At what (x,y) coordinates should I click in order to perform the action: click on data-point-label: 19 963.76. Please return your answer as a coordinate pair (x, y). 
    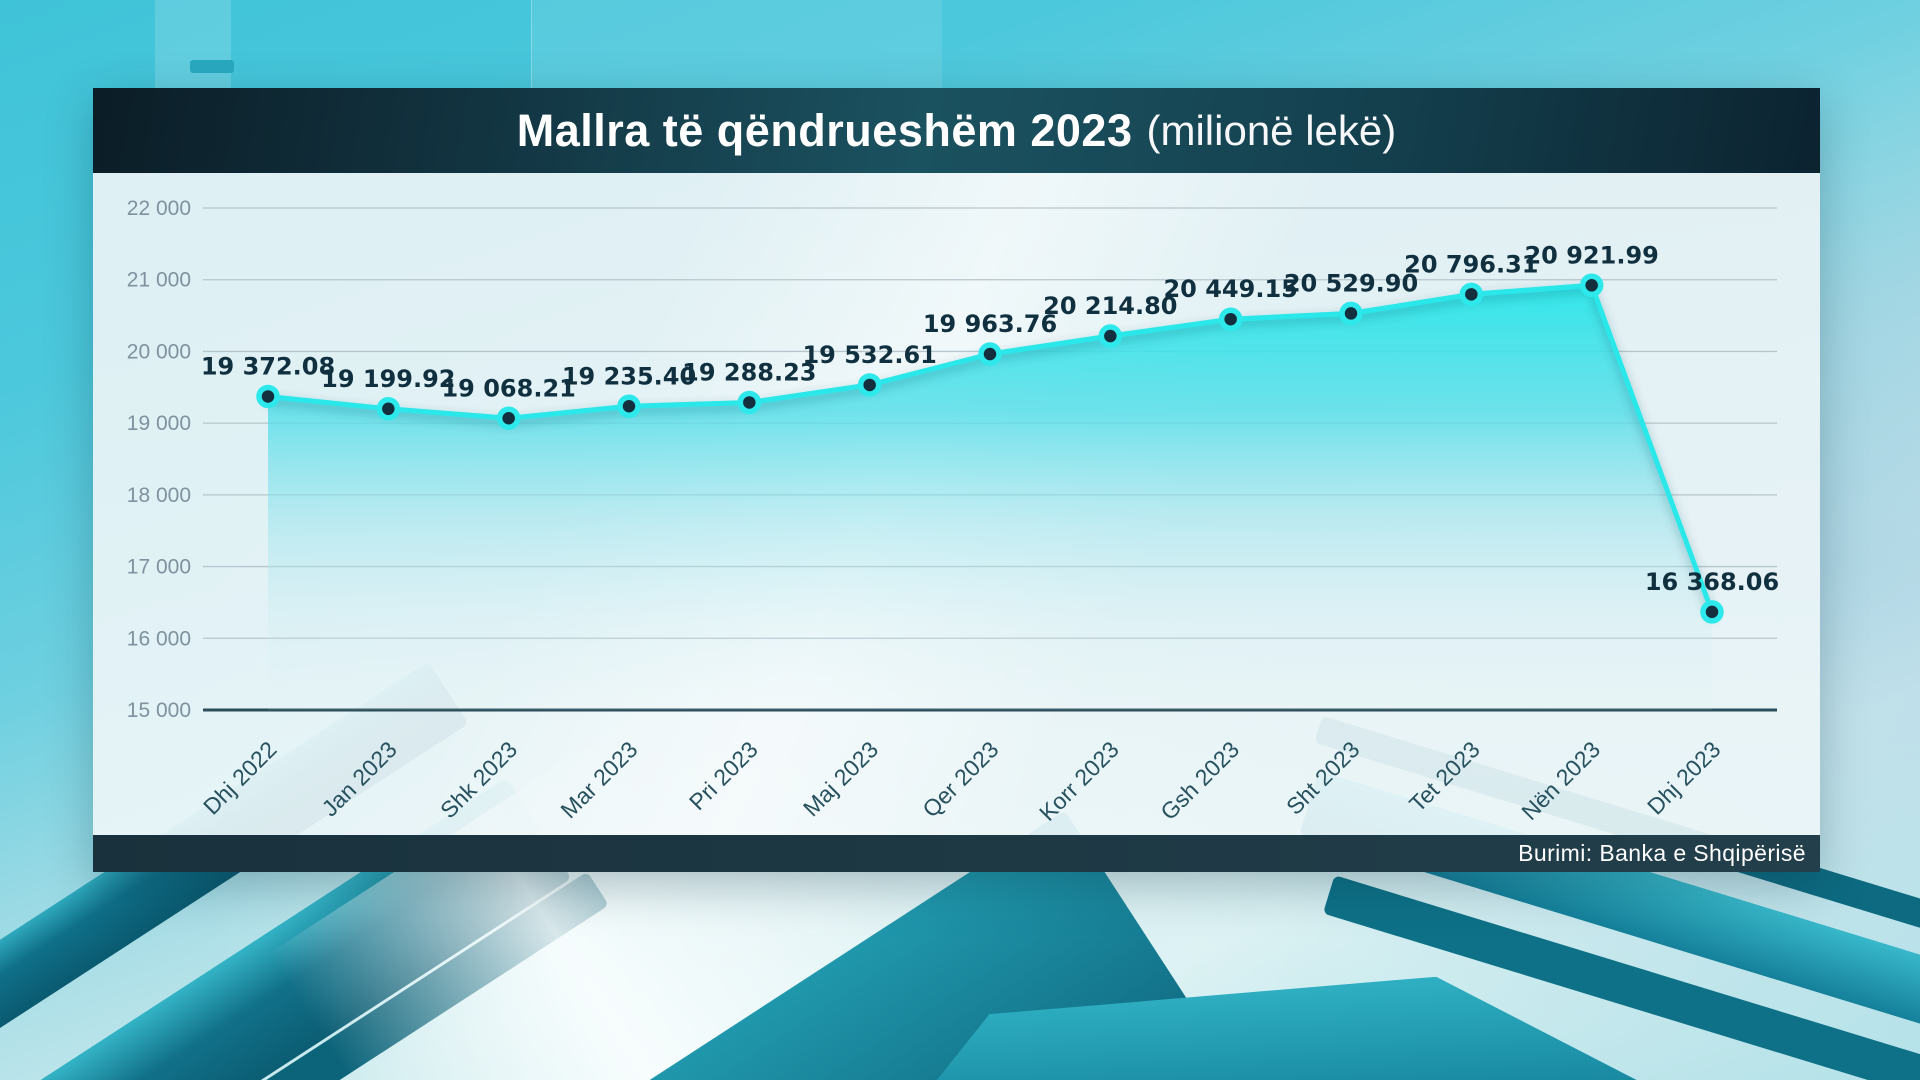
    Looking at the image, I should click on (990, 324).